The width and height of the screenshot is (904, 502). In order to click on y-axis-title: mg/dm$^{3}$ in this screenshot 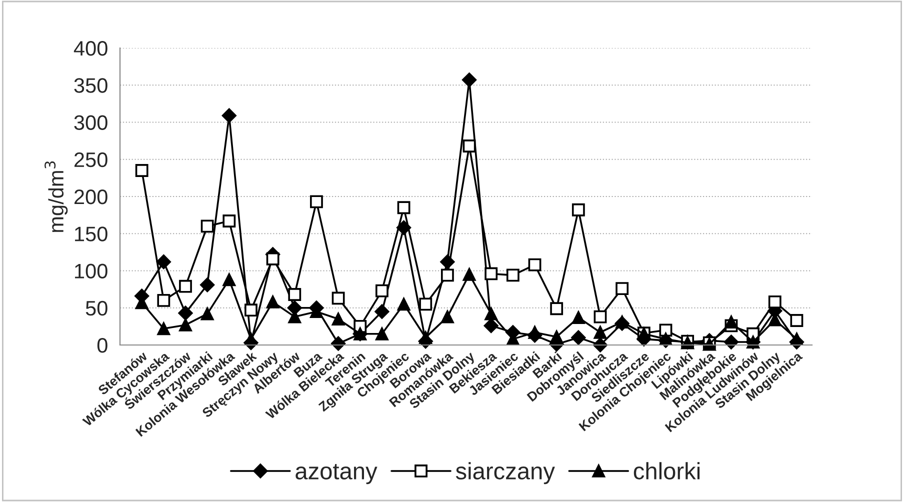, I will do `click(56, 196)`.